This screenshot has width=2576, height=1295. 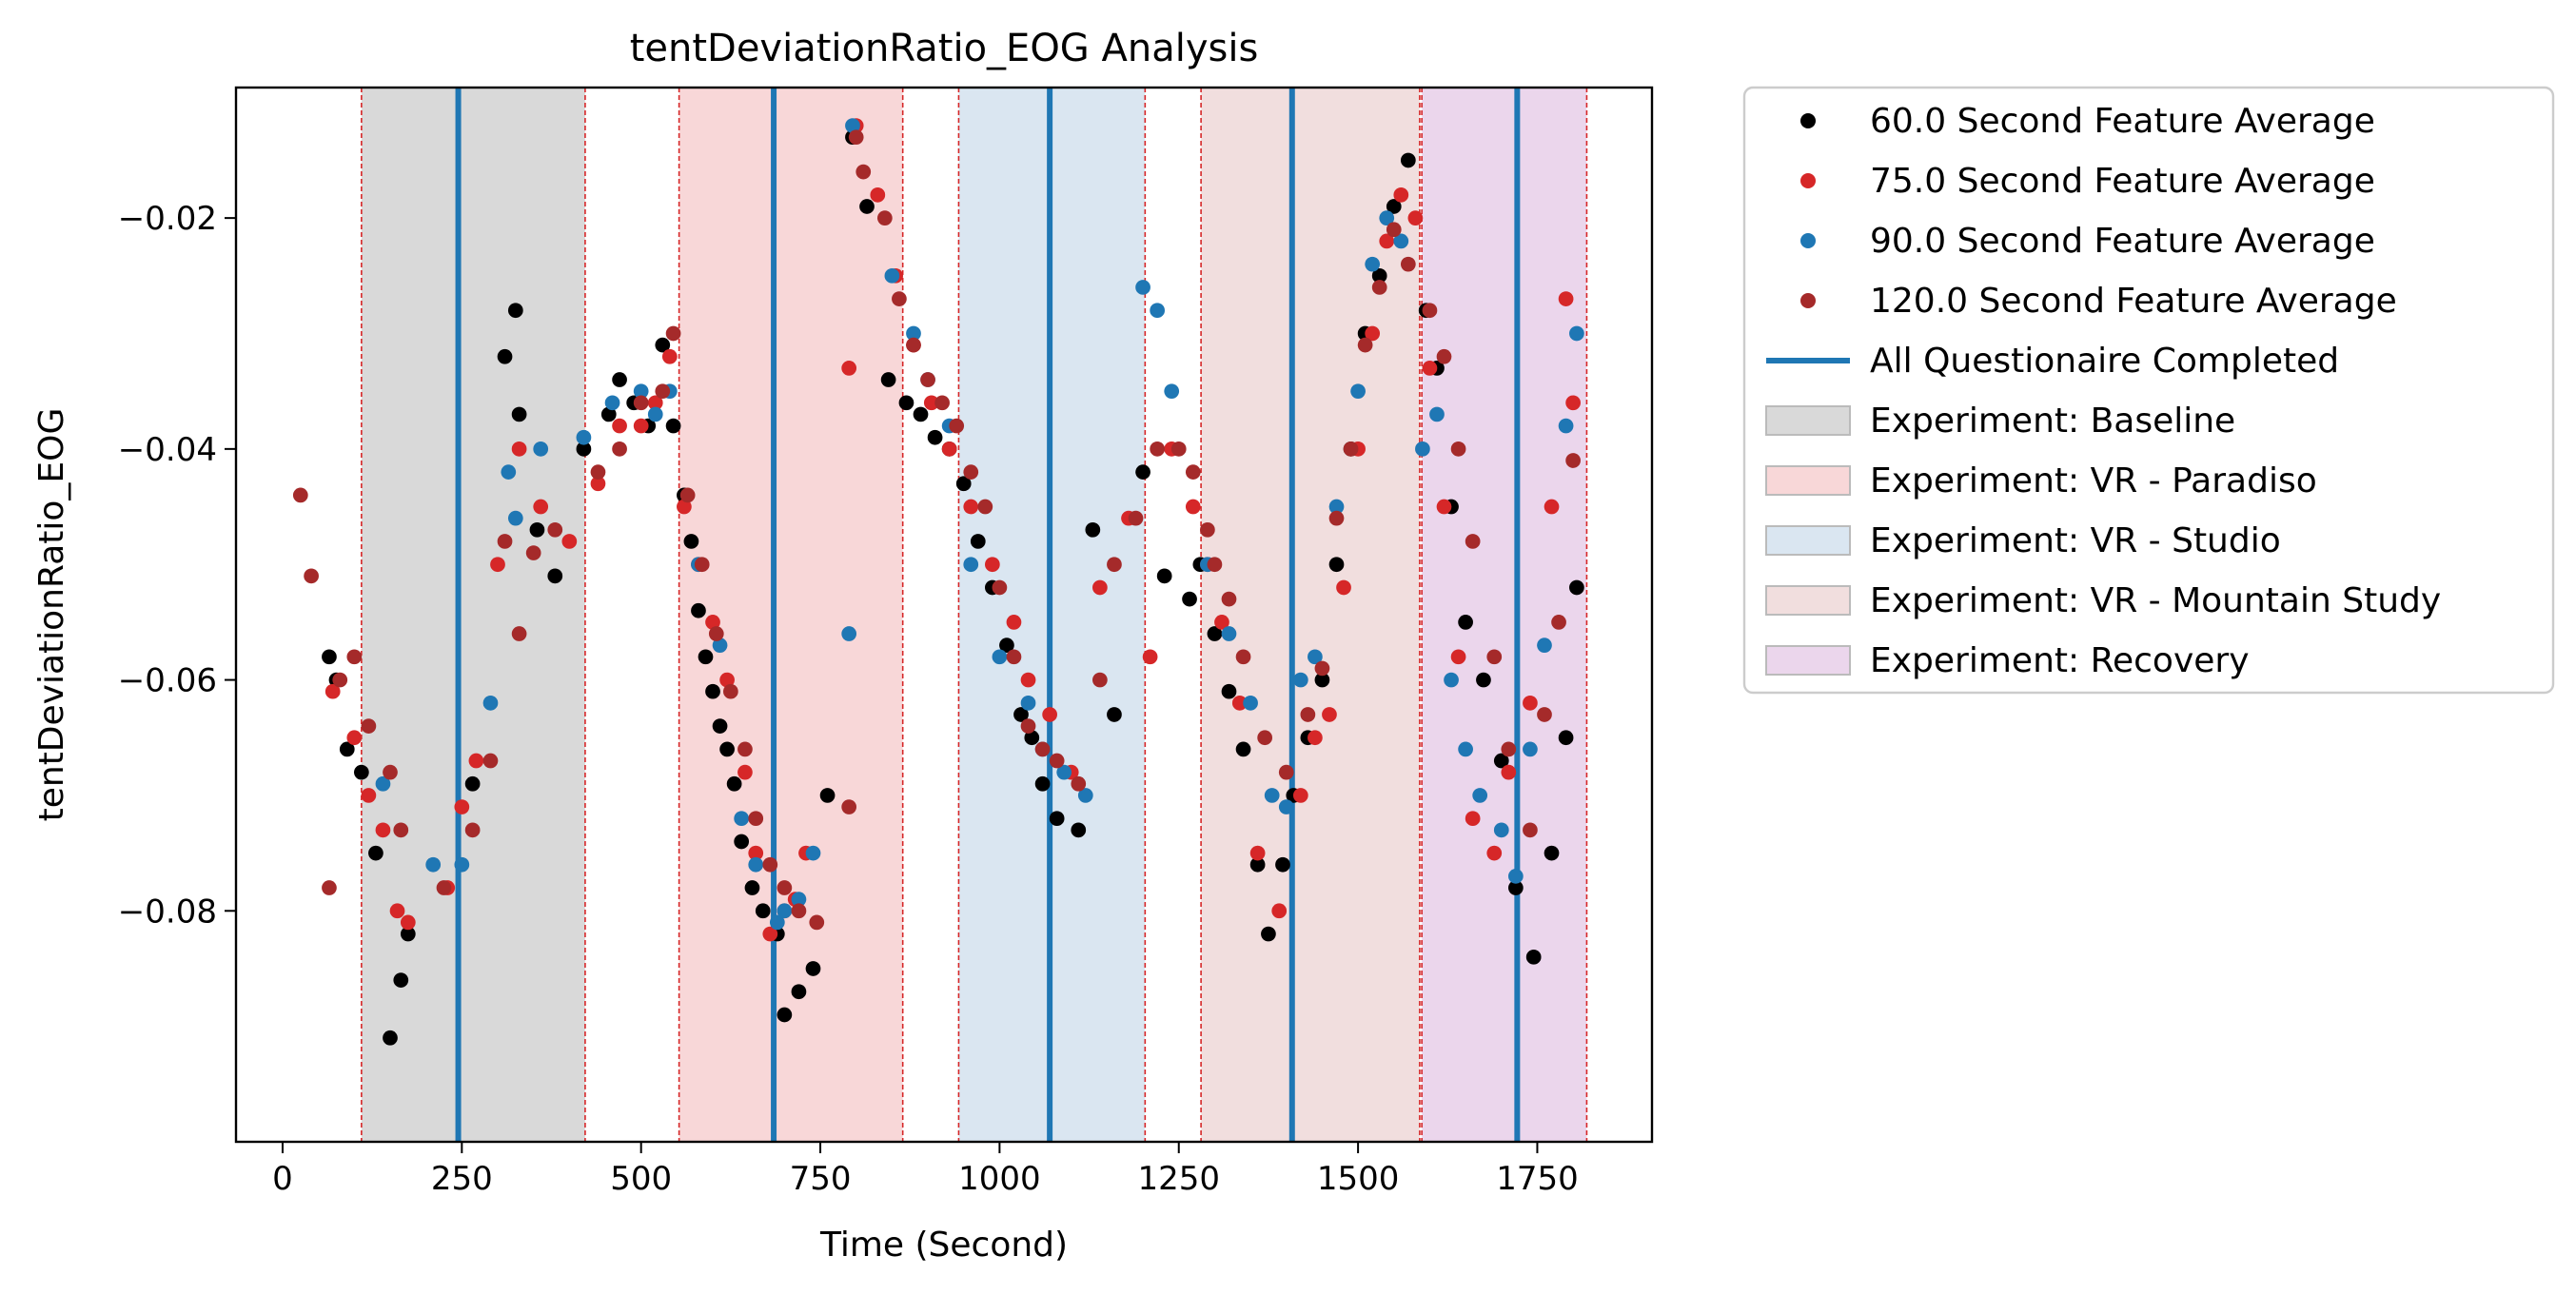 I want to click on chart-title: tentDeviationRatio_EOG Analysis, so click(x=944, y=48).